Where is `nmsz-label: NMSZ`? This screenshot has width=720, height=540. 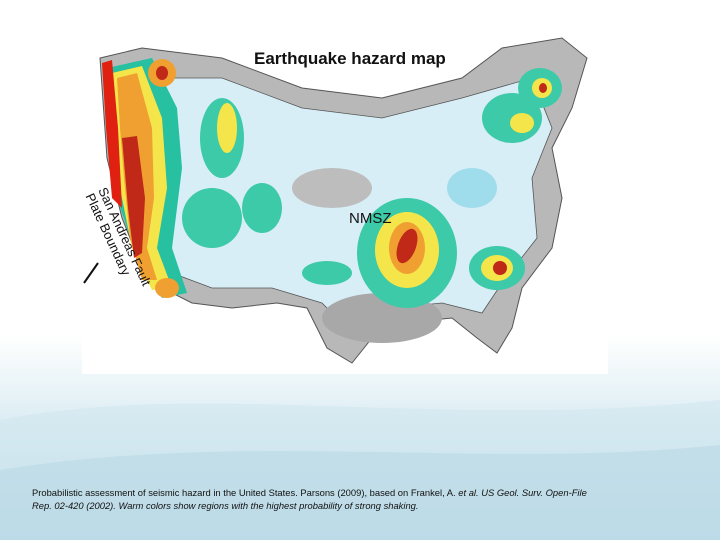
nmsz-label: NMSZ is located at coordinates (370, 218).